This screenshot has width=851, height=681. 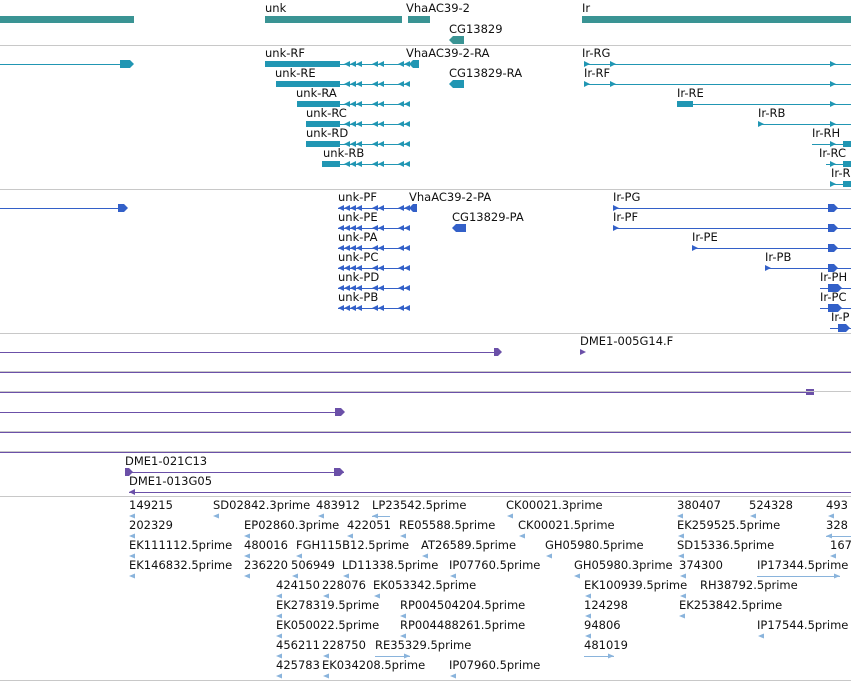 What do you see at coordinates (344, 585) in the screenshot?
I see `est-label: 228076` at bounding box center [344, 585].